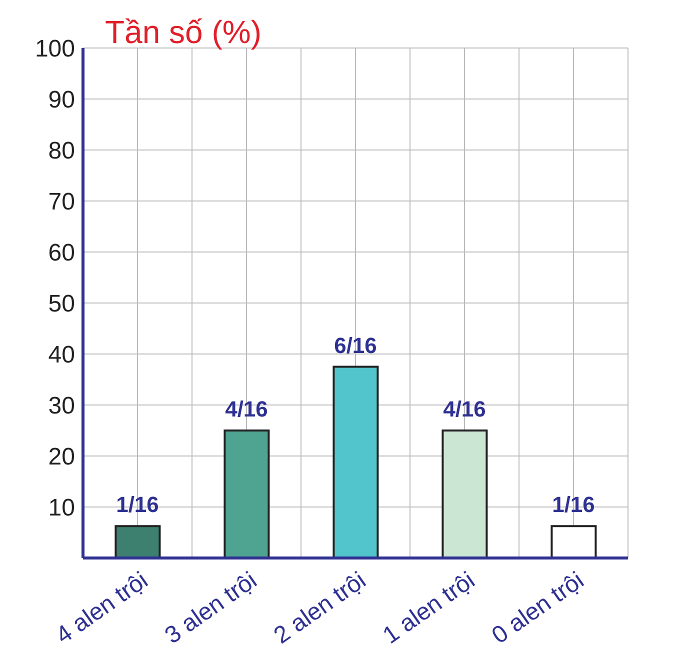 The height and width of the screenshot is (670, 682). What do you see at coordinates (211, 608) in the screenshot?
I see `x-tick-label: 3 alen trội` at bounding box center [211, 608].